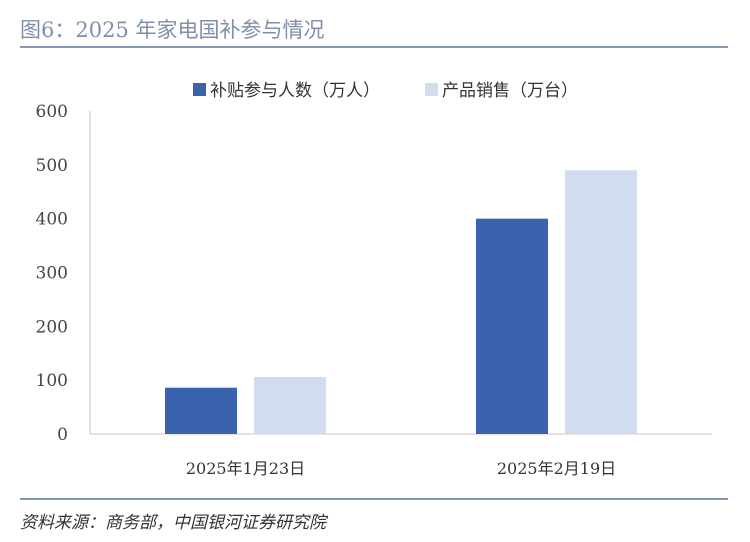  Describe the element at coordinates (173, 523) in the screenshot. I see `source-note: 资料来源：商务部，中国银河证券研究院` at that location.